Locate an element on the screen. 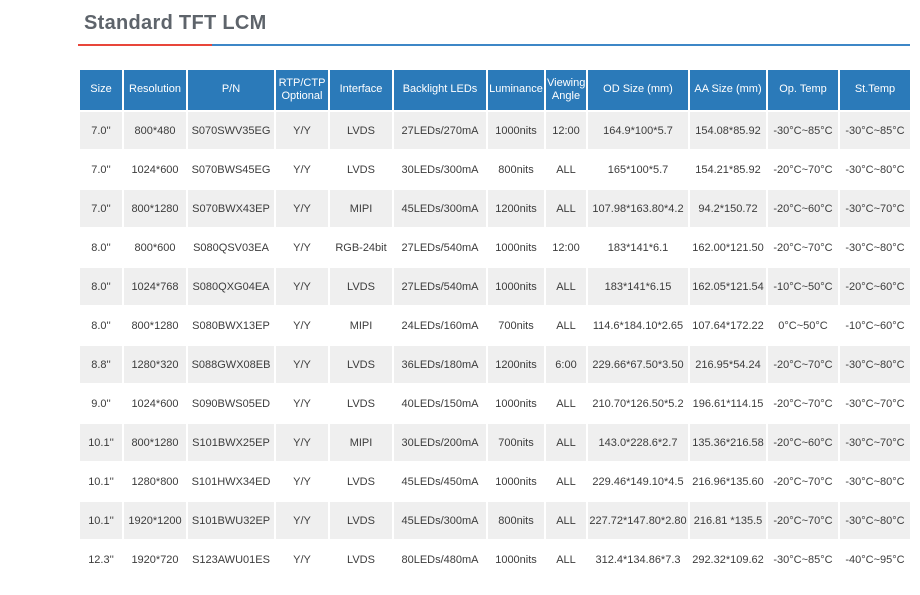 This screenshot has height=595, width=920. table-cell: 229.66*67.50*3.50 is located at coordinates (638, 364).